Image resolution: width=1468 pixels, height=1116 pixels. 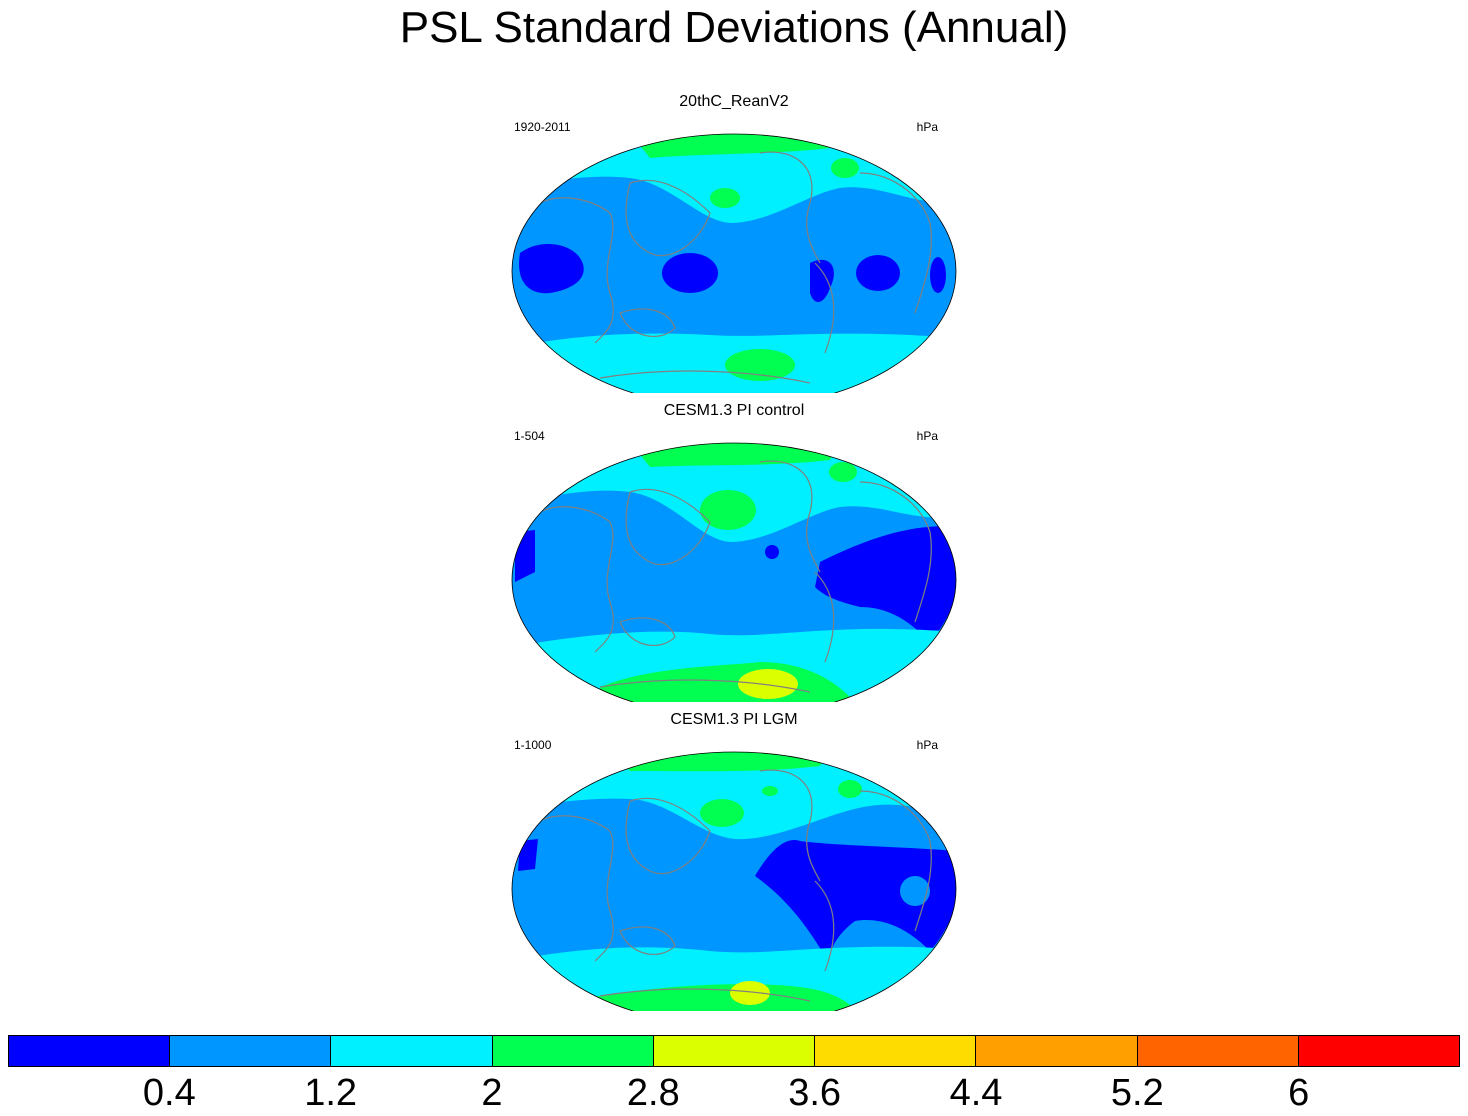 I want to click on field-low-atlantic, so click(x=878, y=273).